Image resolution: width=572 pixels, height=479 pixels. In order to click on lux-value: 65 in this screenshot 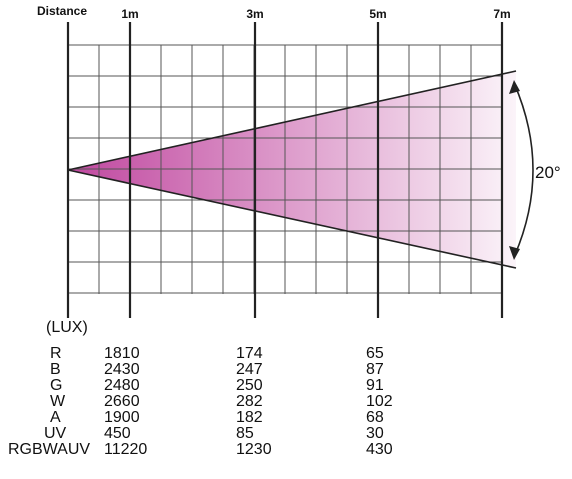, I will do `click(375, 353)`.